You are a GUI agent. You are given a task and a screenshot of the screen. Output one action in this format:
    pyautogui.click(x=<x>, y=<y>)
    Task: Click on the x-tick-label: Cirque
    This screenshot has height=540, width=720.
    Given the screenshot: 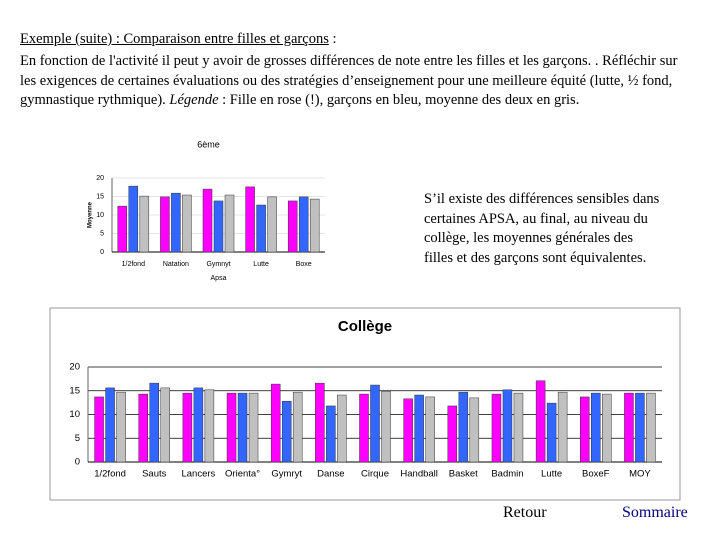 What is the action you would take?
    pyautogui.click(x=375, y=474)
    